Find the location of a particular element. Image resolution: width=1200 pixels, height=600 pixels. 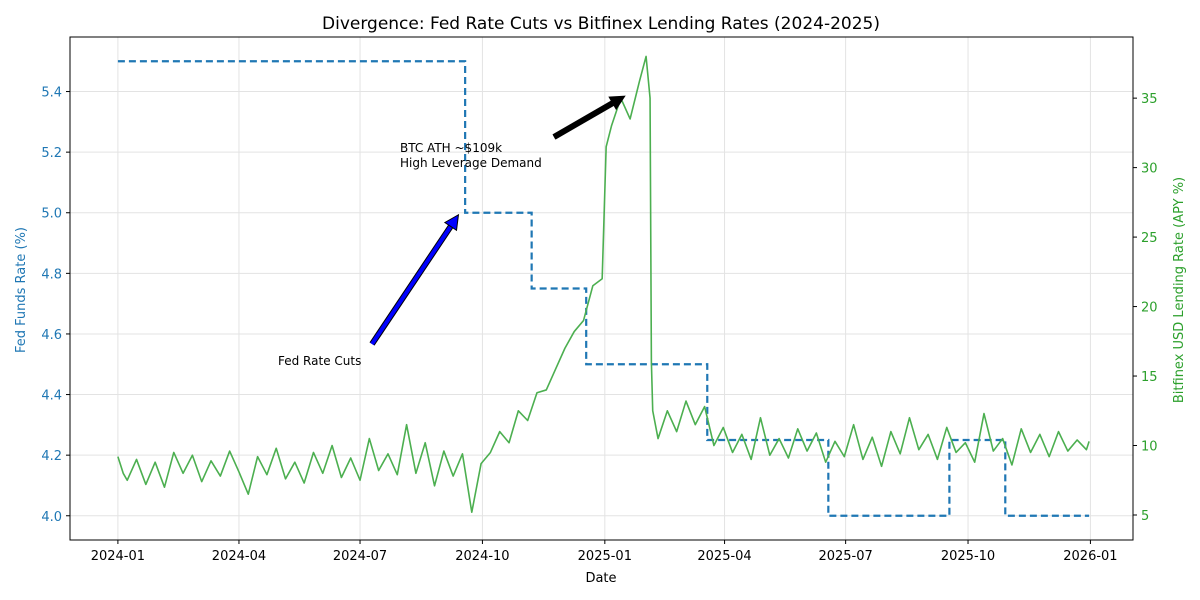

x-tick-label: 2025-01 is located at coordinates (605, 556).